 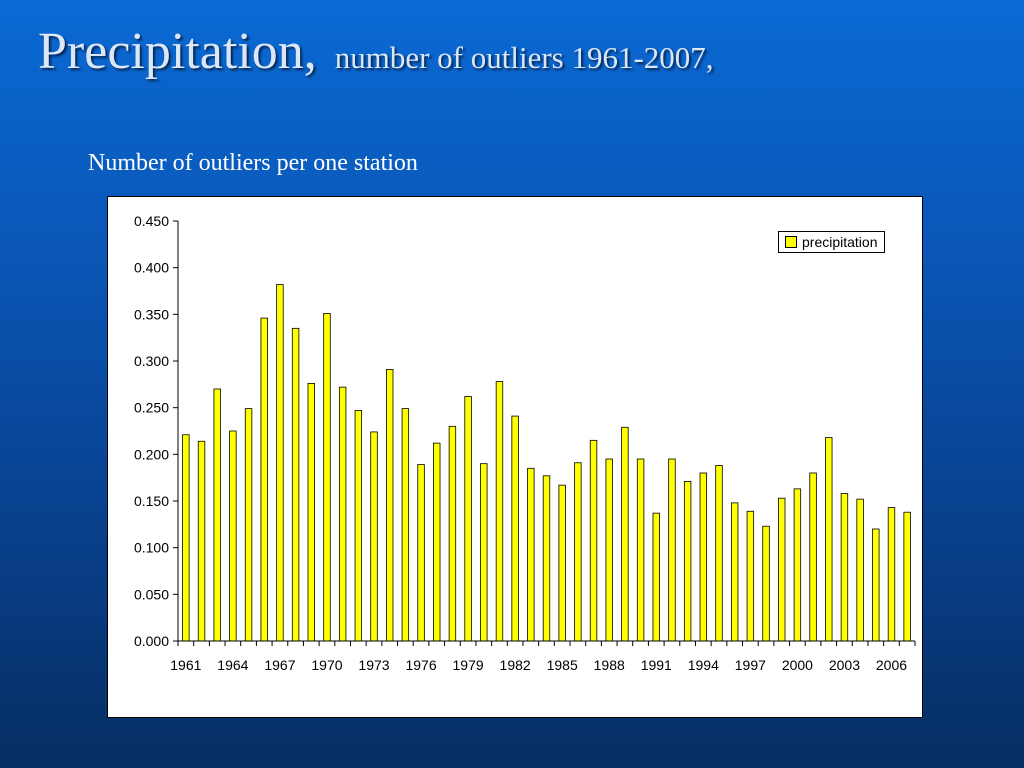 I want to click on bar-1979, so click(x=468, y=519).